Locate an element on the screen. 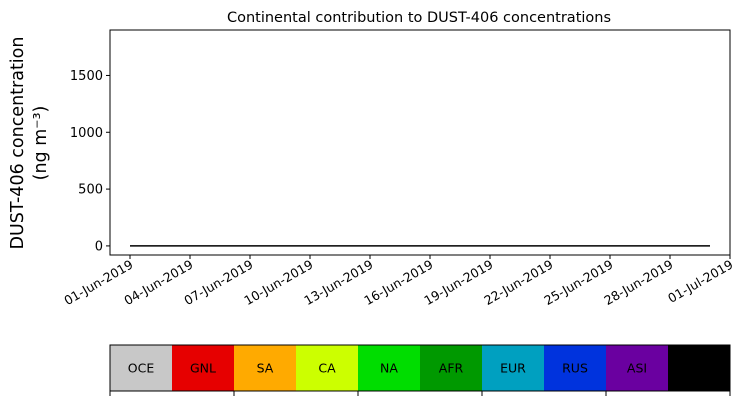 The width and height of the screenshot is (739, 402). legend-swatch-oce is located at coordinates (141, 368).